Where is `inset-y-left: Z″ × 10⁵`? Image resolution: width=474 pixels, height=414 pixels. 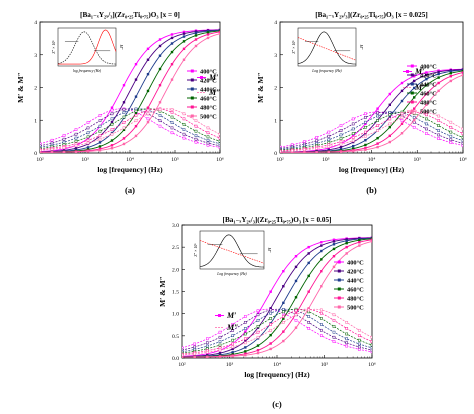
inset-y-left: Z″ × 10⁵ is located at coordinates (294, 47).